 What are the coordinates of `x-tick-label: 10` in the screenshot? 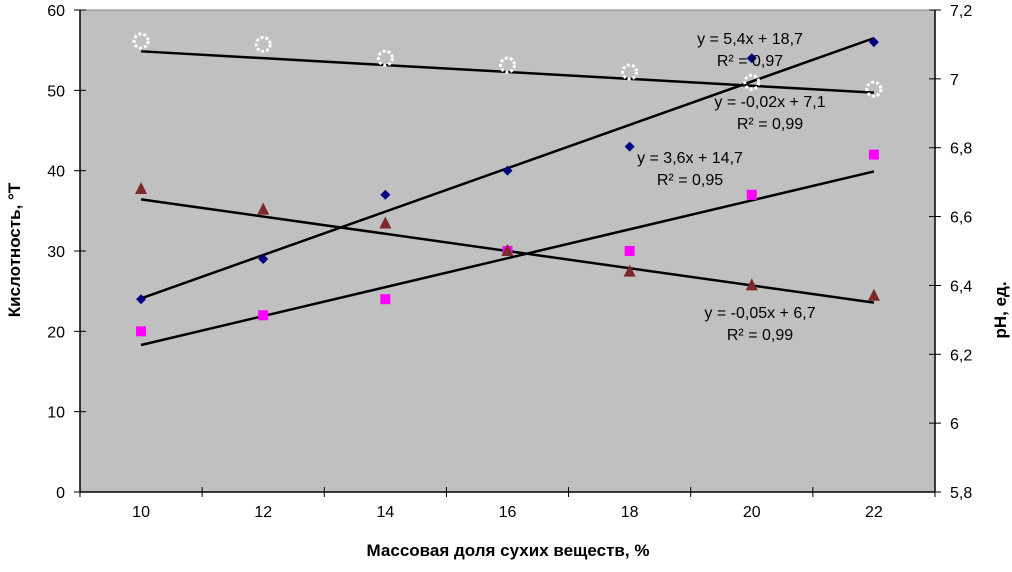 It's located at (141, 512).